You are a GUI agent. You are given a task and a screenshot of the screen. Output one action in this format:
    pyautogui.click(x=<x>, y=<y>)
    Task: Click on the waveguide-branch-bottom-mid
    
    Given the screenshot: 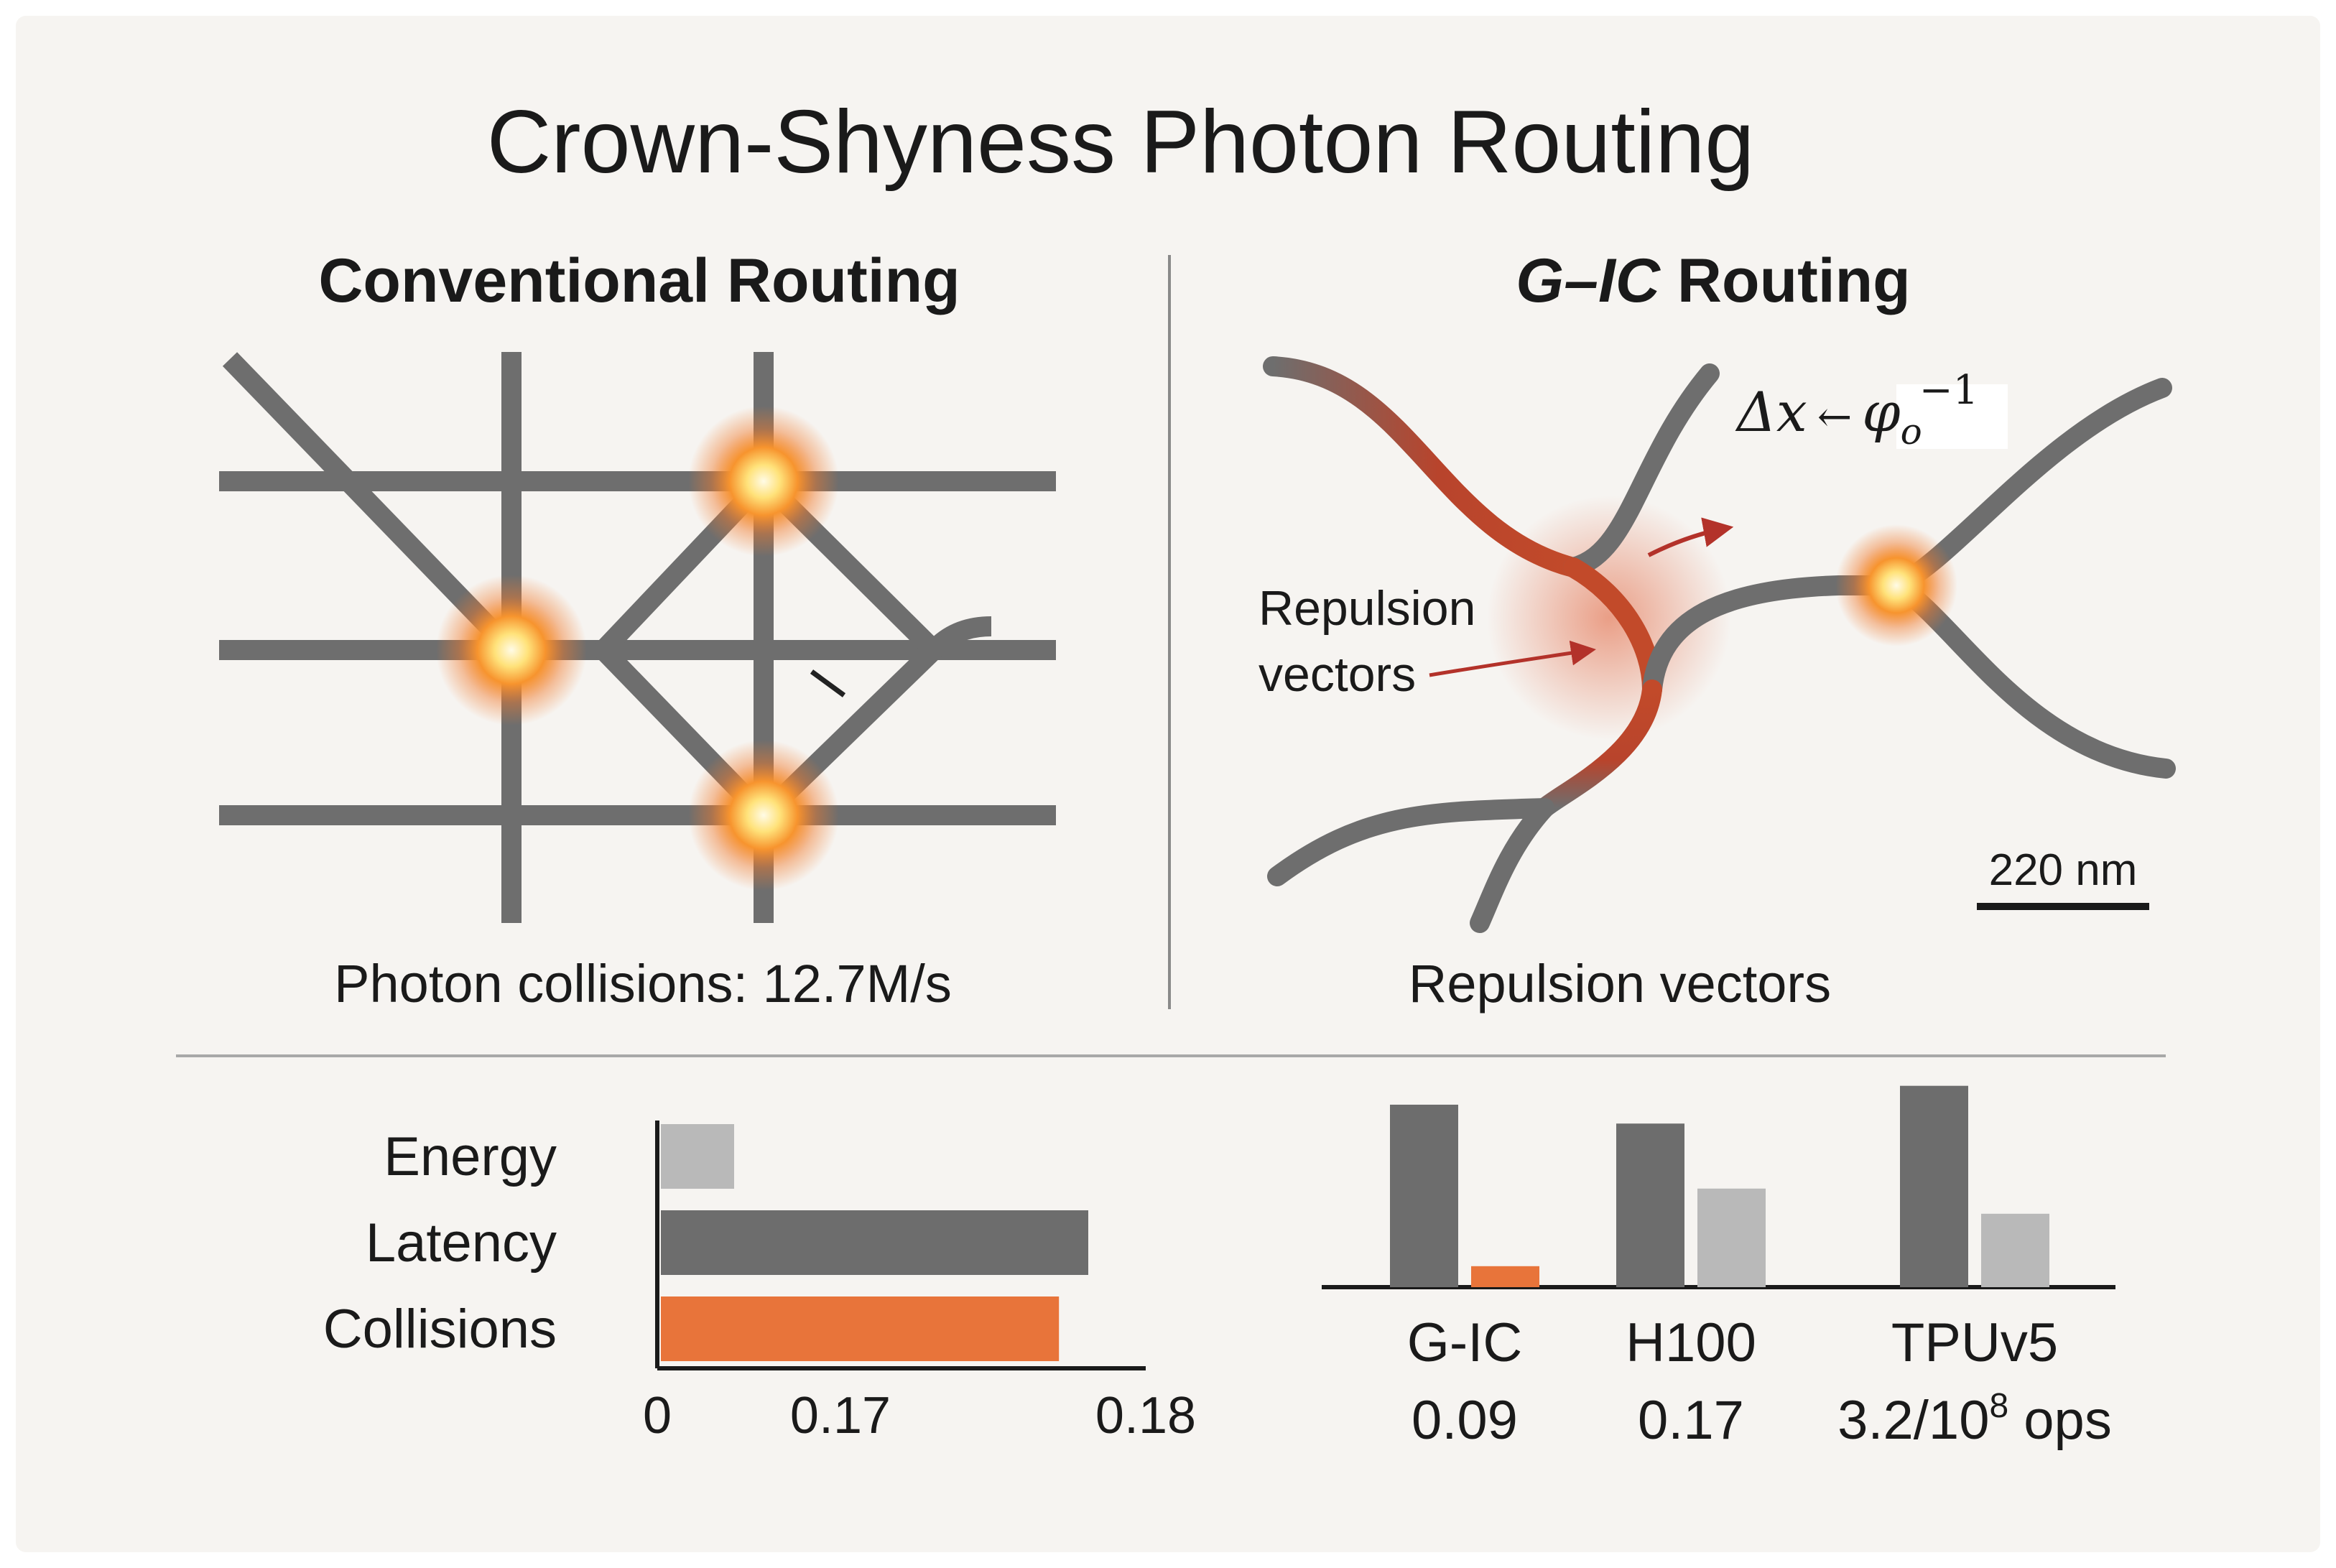 What is the action you would take?
    pyautogui.click(x=1512, y=866)
    